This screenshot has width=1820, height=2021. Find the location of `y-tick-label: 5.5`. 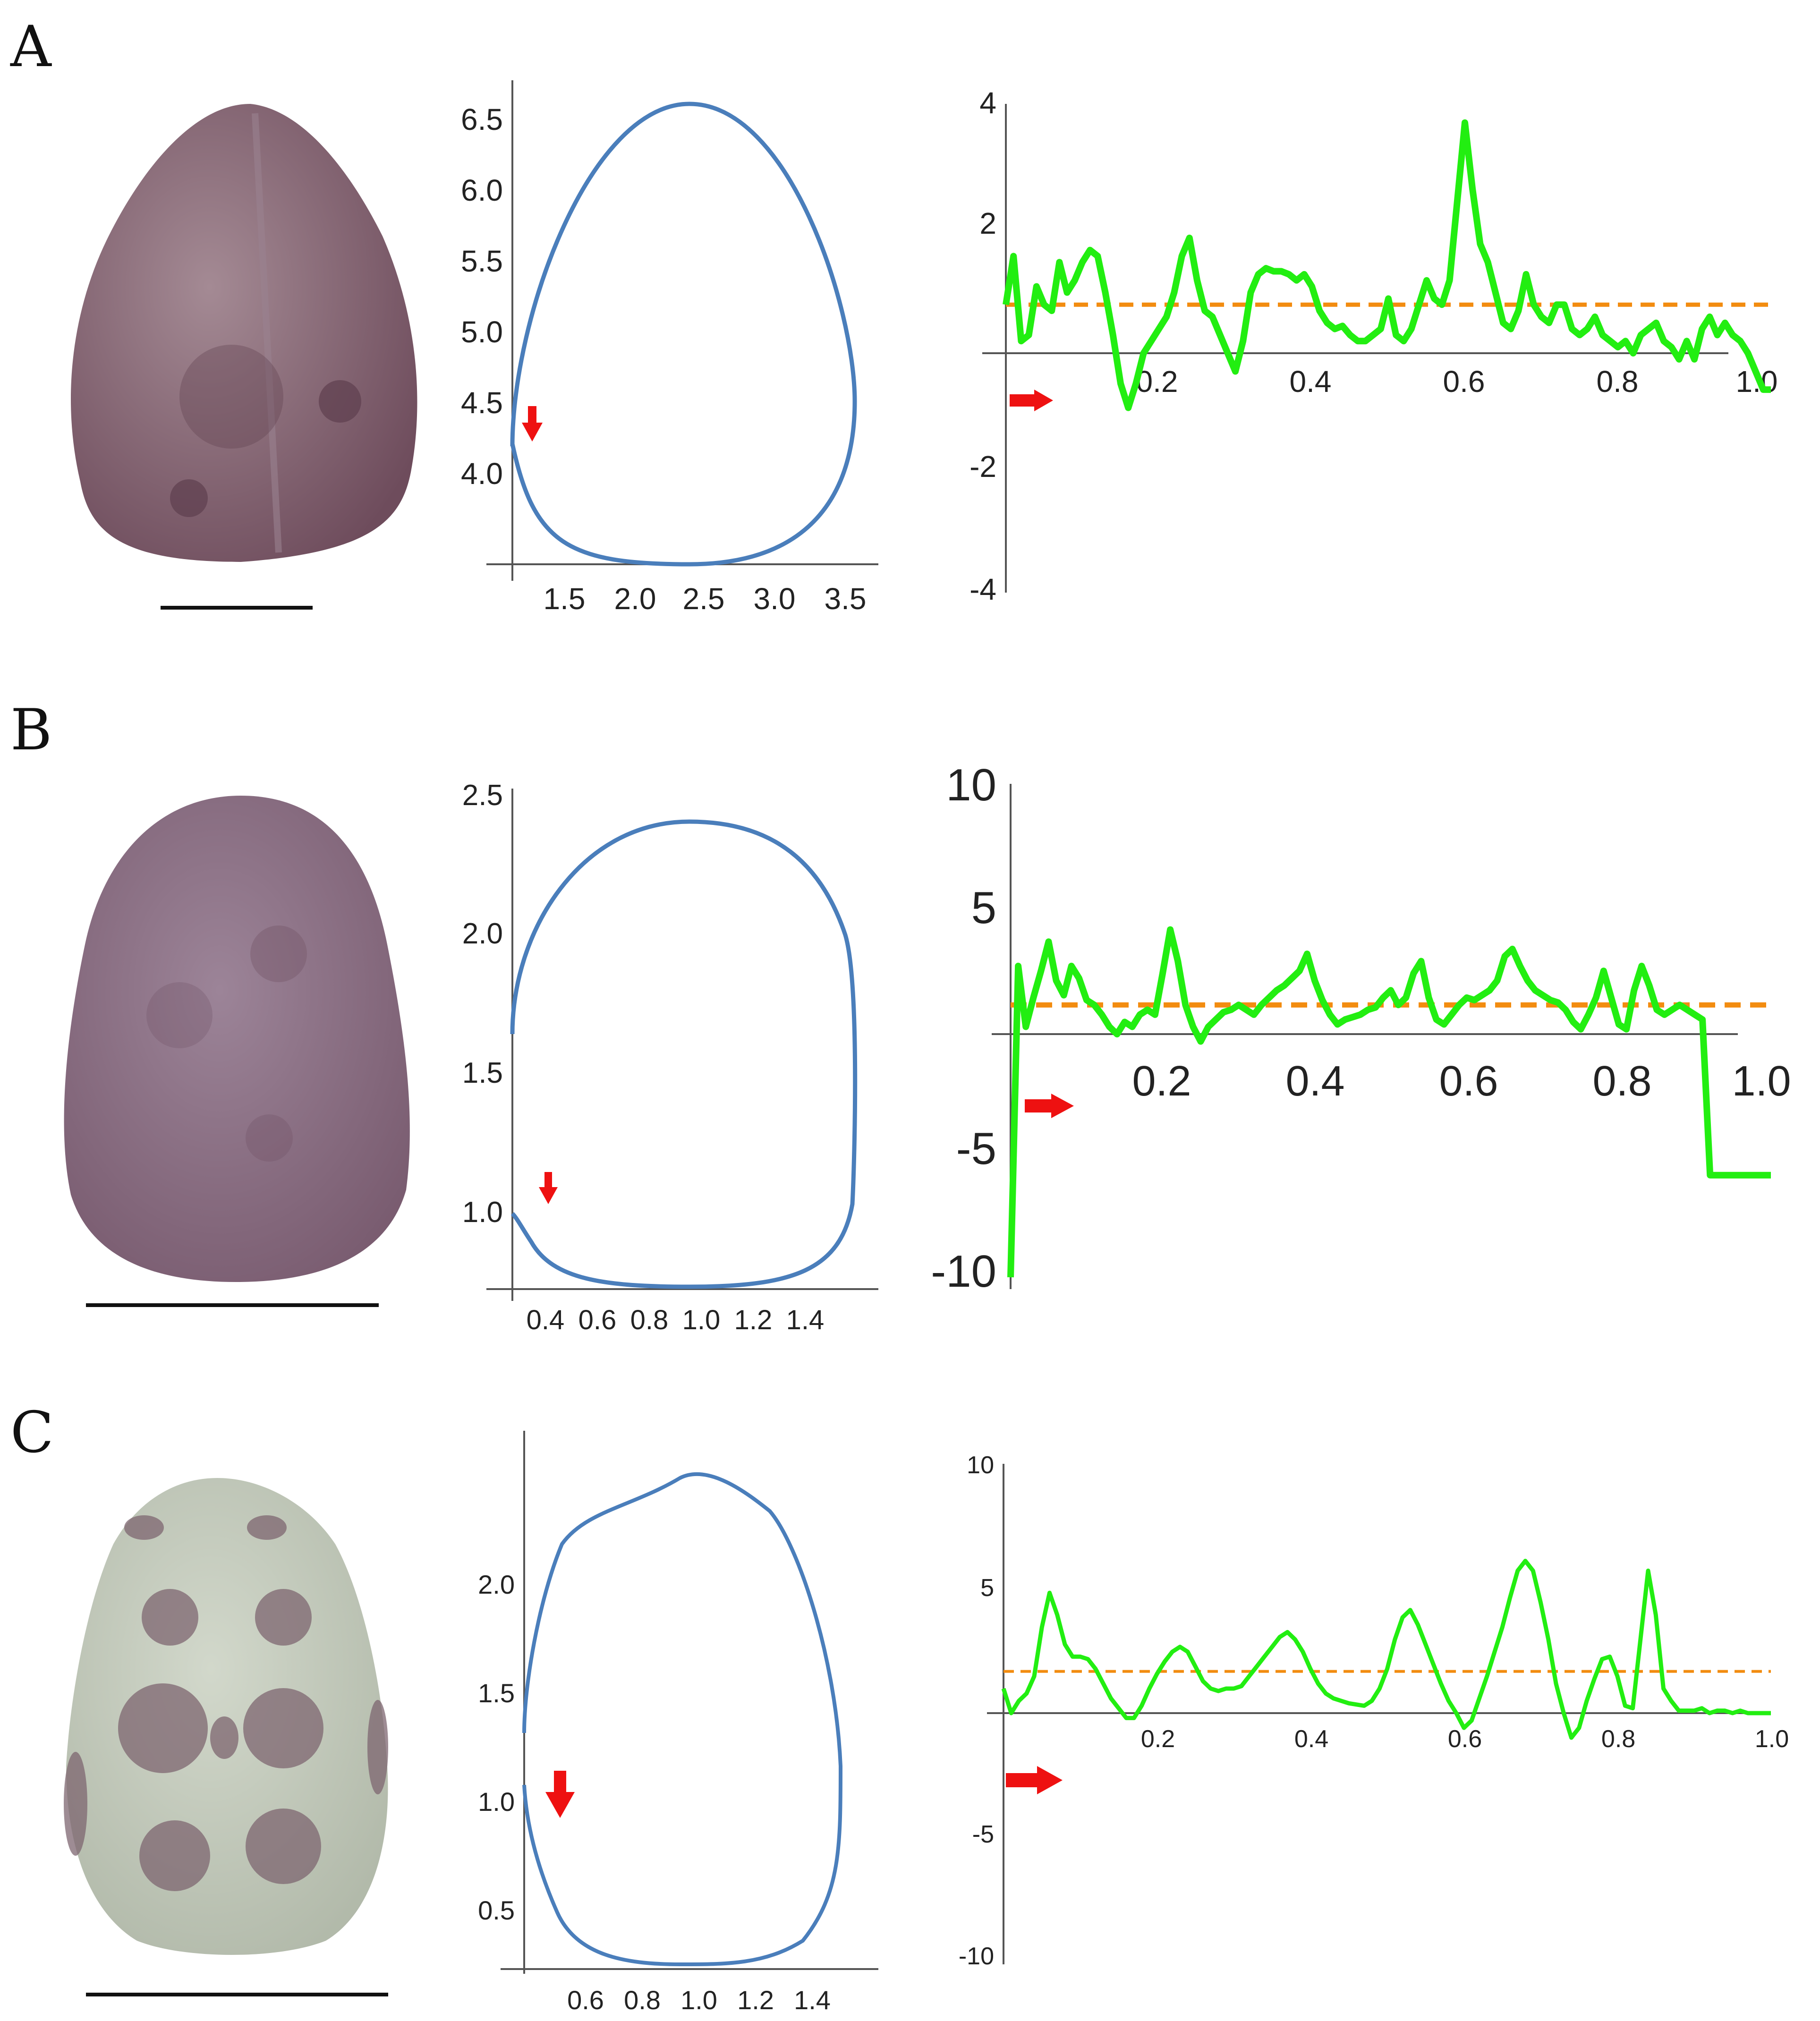

y-tick-label: 5.5 is located at coordinates (482, 261).